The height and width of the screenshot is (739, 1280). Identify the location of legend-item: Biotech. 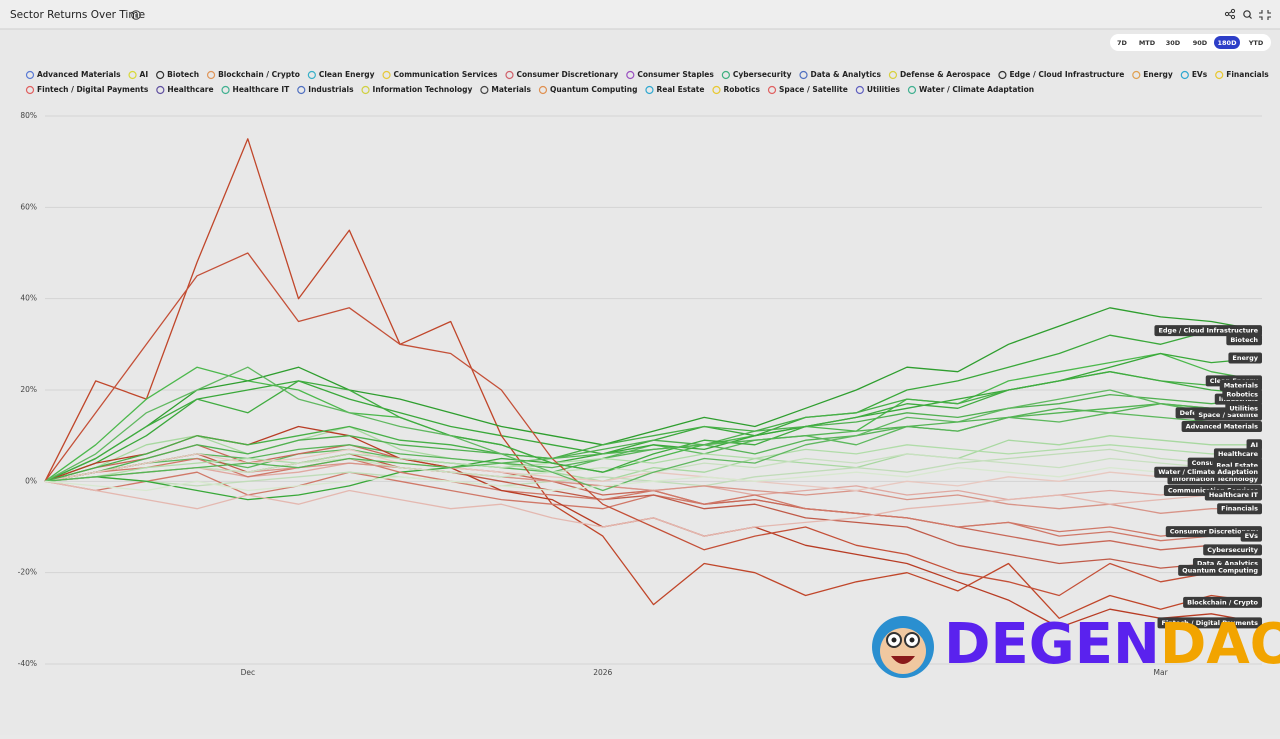
(177, 75).